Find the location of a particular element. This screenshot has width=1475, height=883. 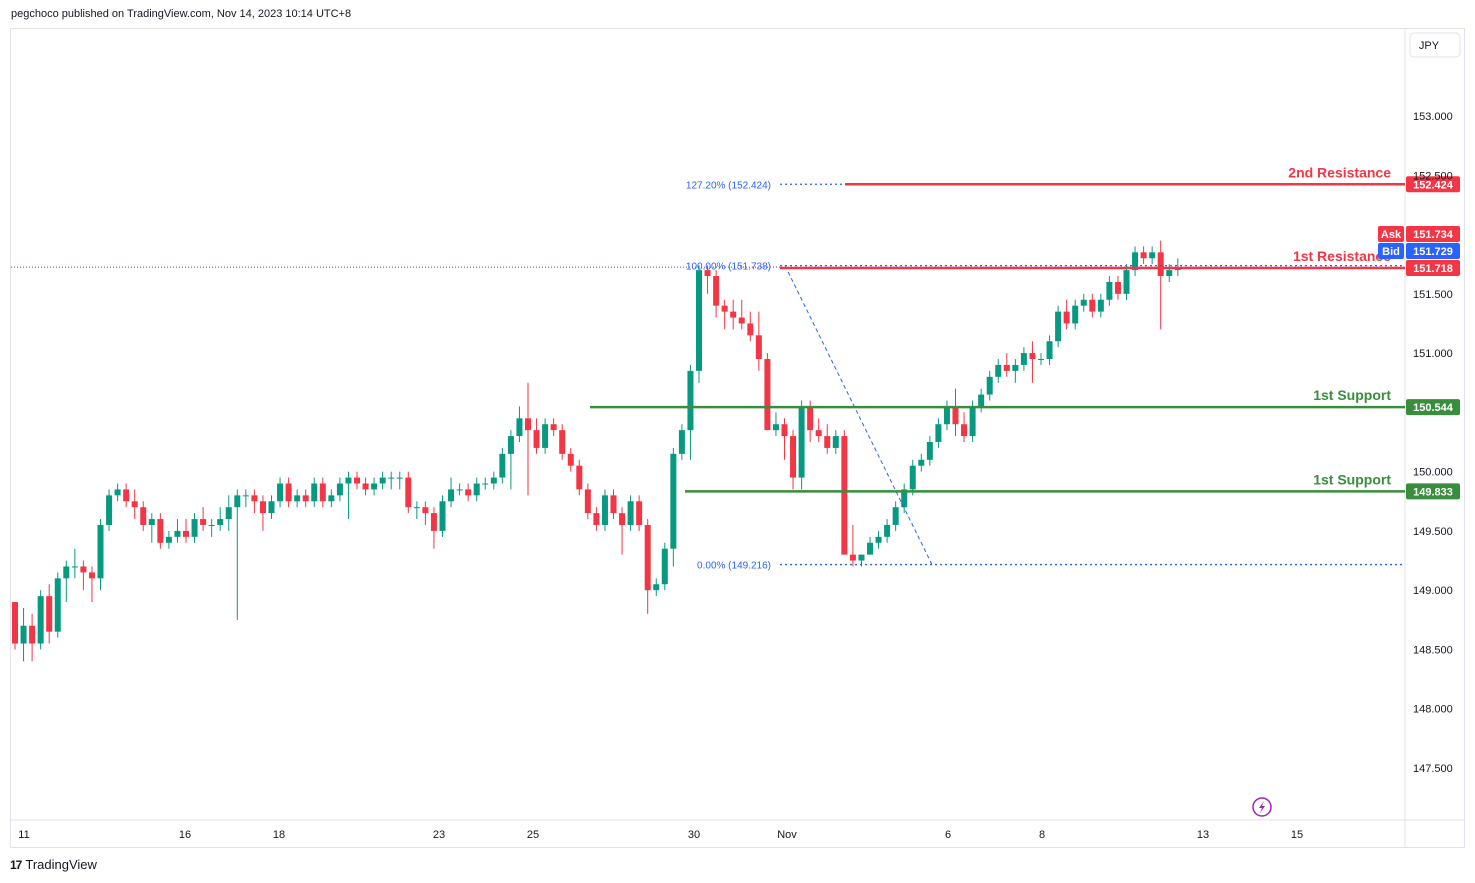

price-tag: 150.544 is located at coordinates (1433, 407).